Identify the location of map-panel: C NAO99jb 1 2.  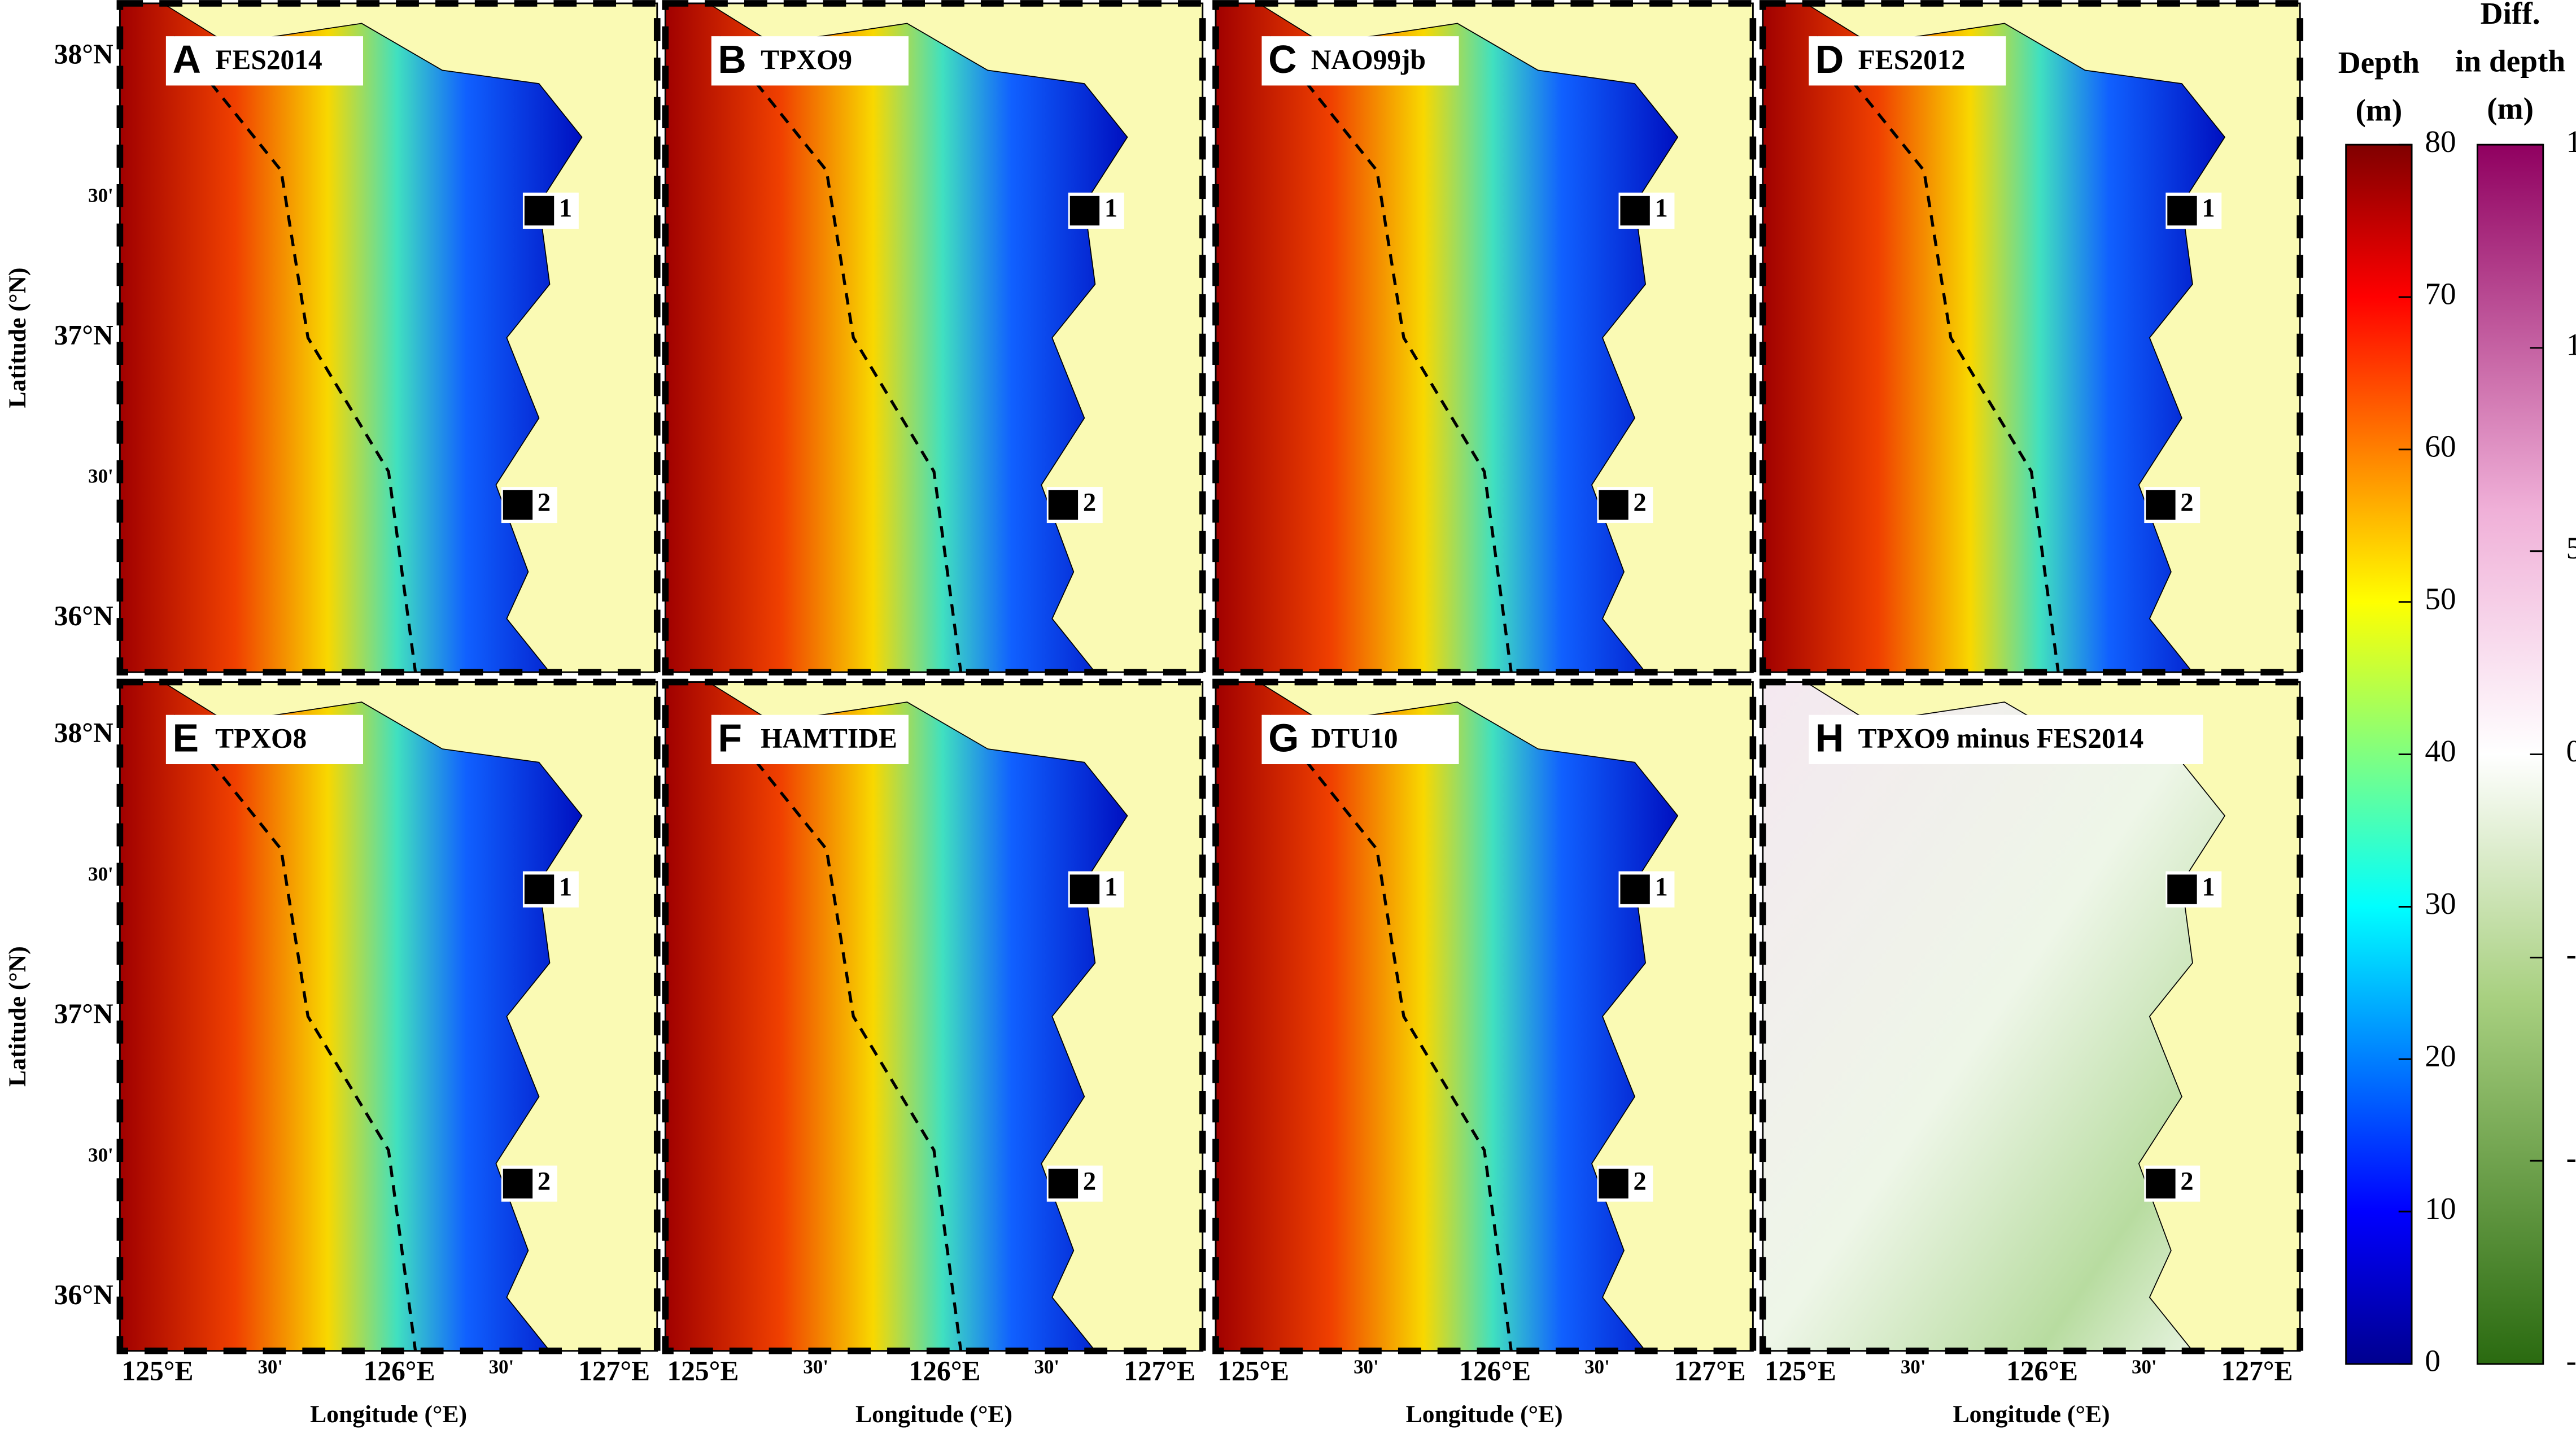
(1485, 338).